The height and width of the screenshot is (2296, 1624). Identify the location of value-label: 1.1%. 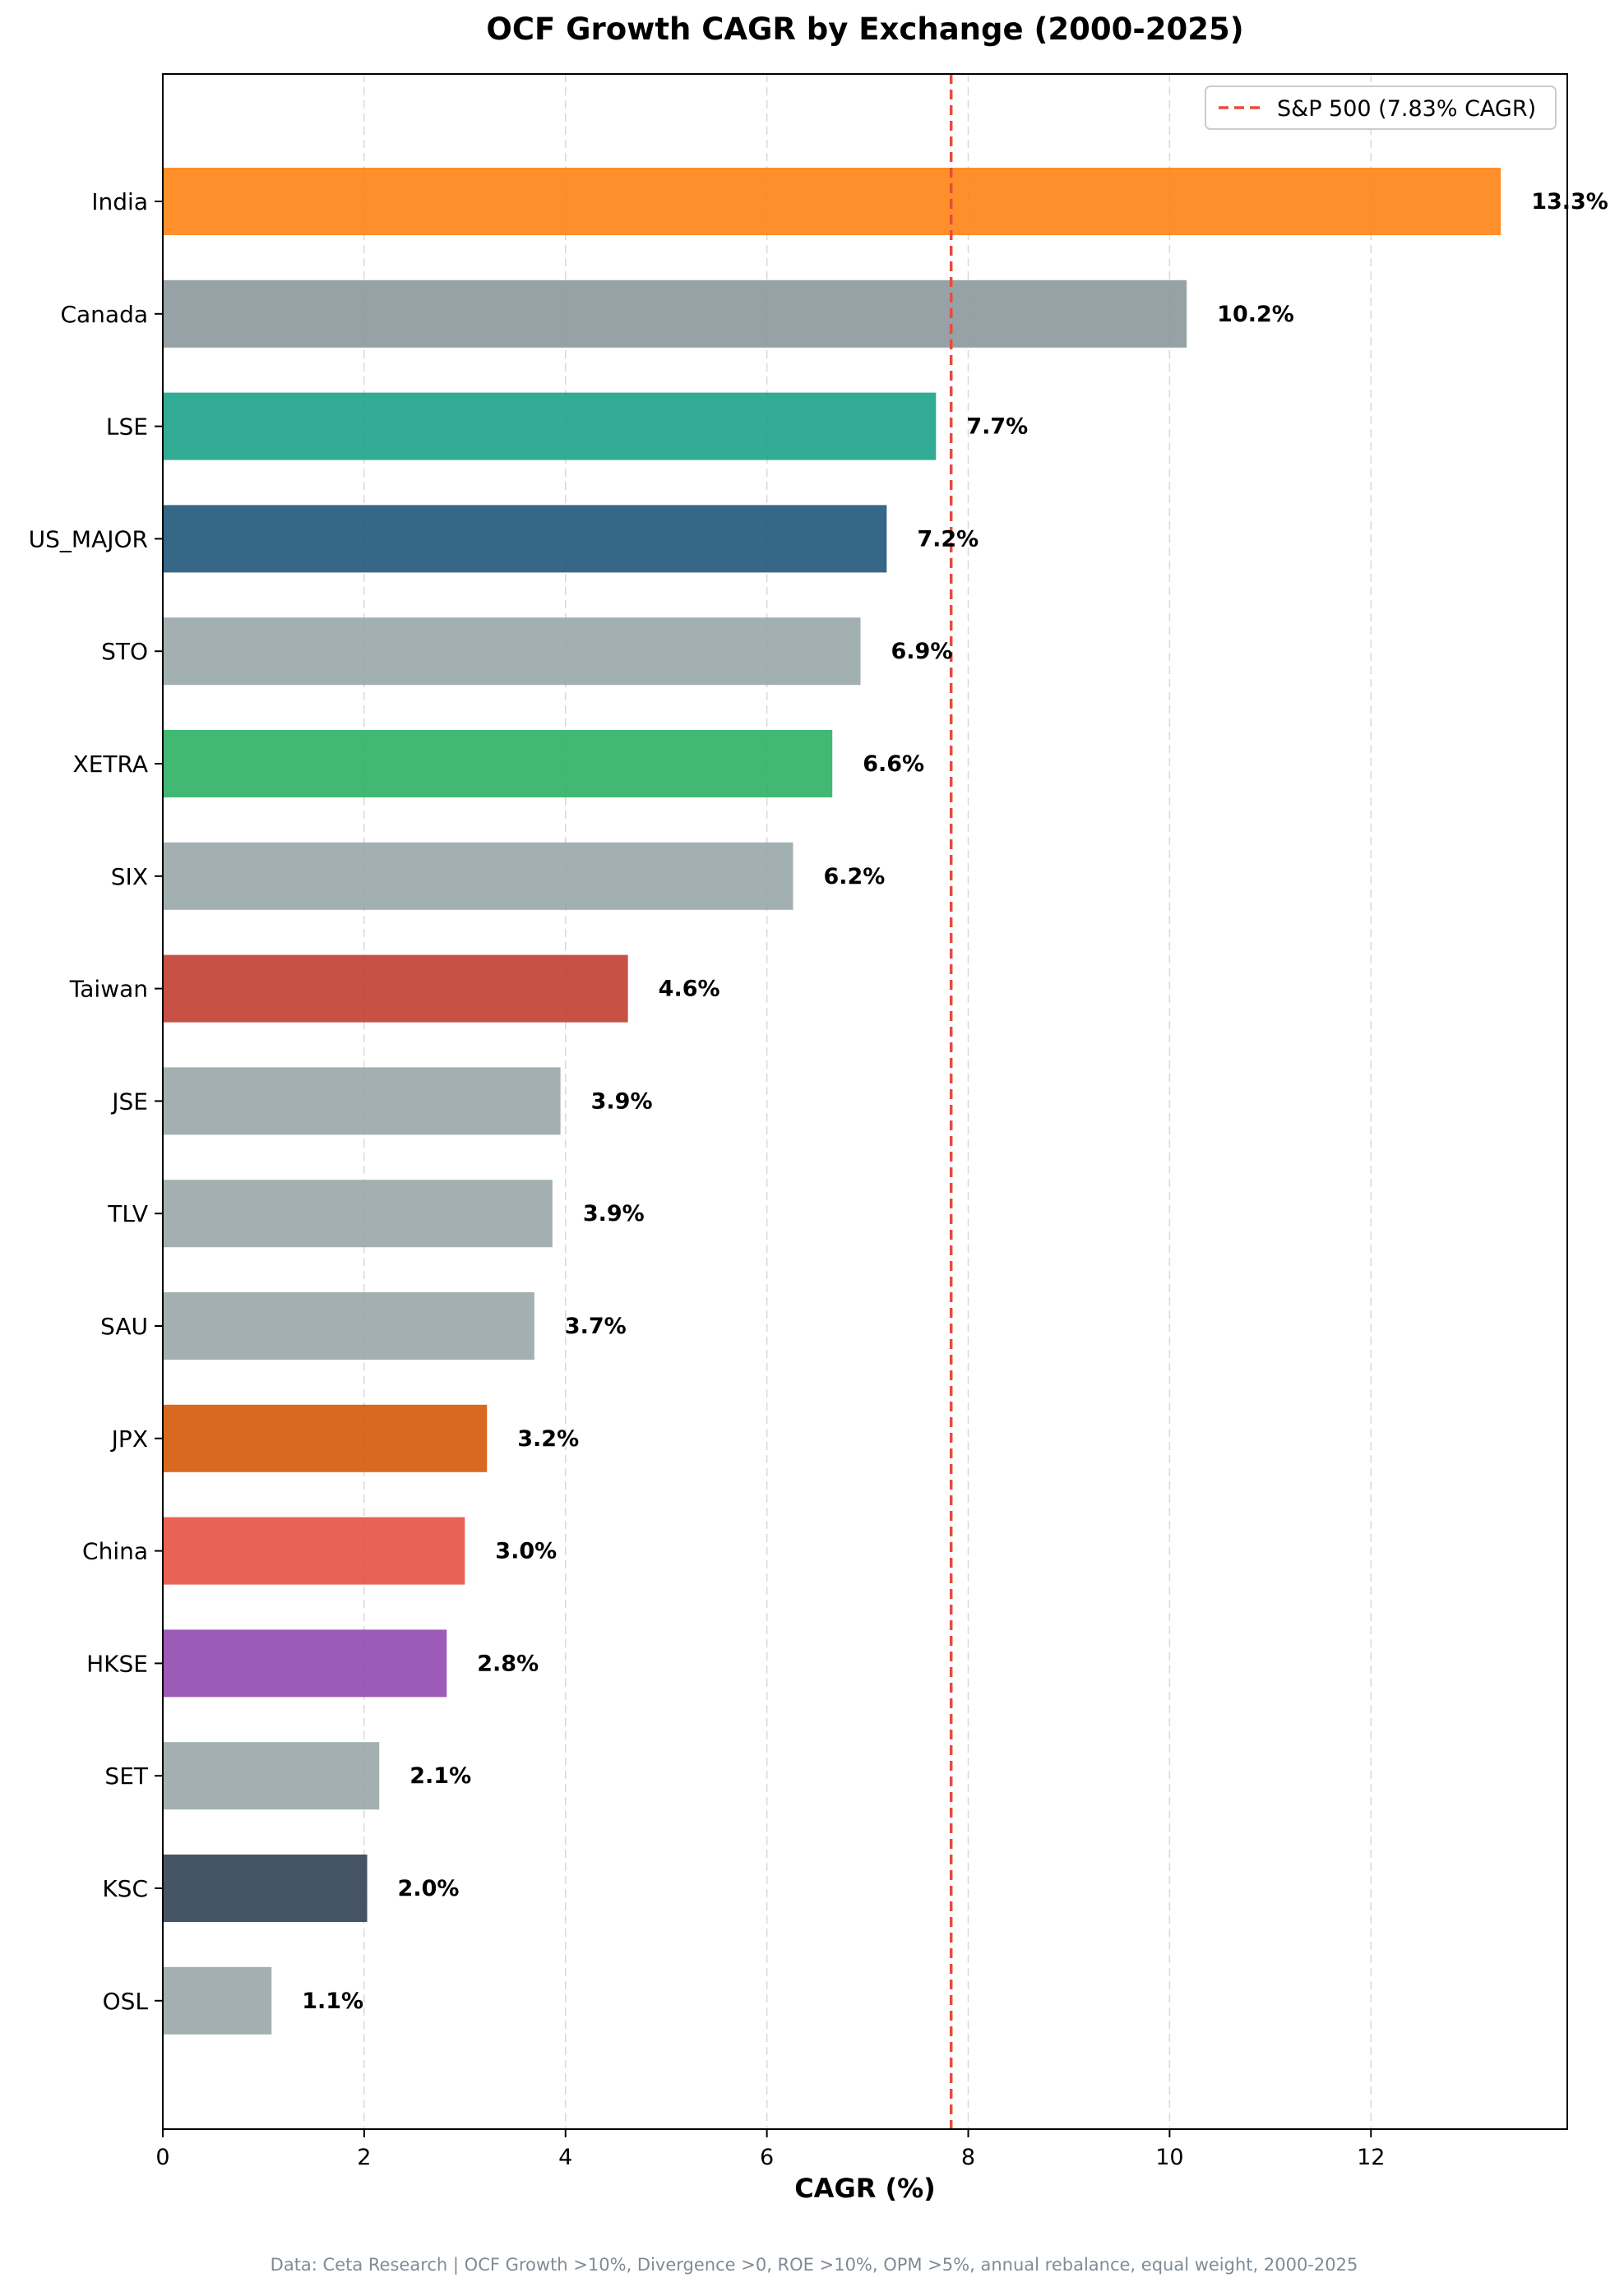
(332, 2001).